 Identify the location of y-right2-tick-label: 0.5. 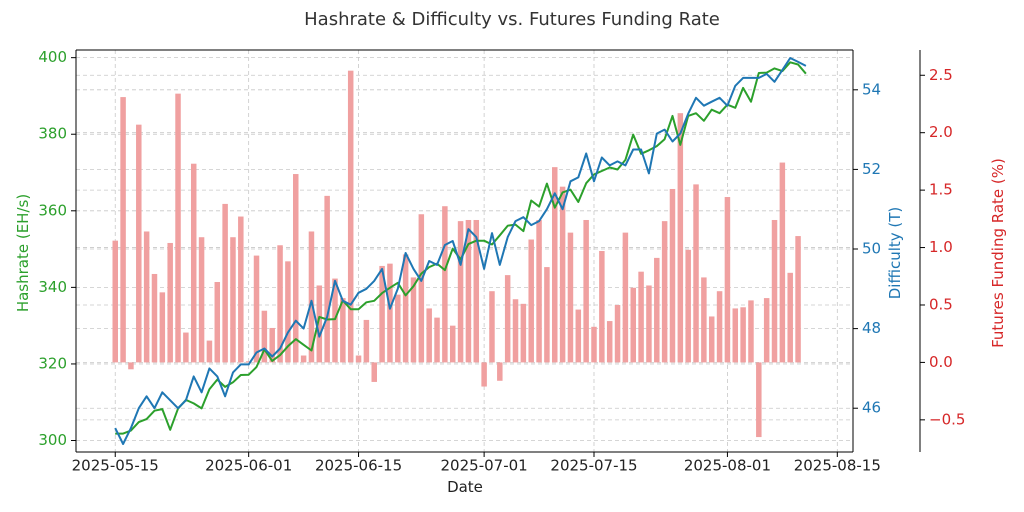
(941, 304).